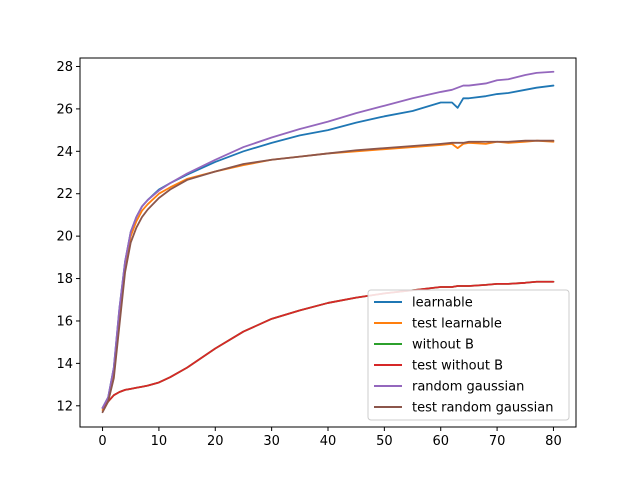 Image resolution: width=640 pixels, height=480 pixels. I want to click on x-tick-label: 0, so click(102, 441).